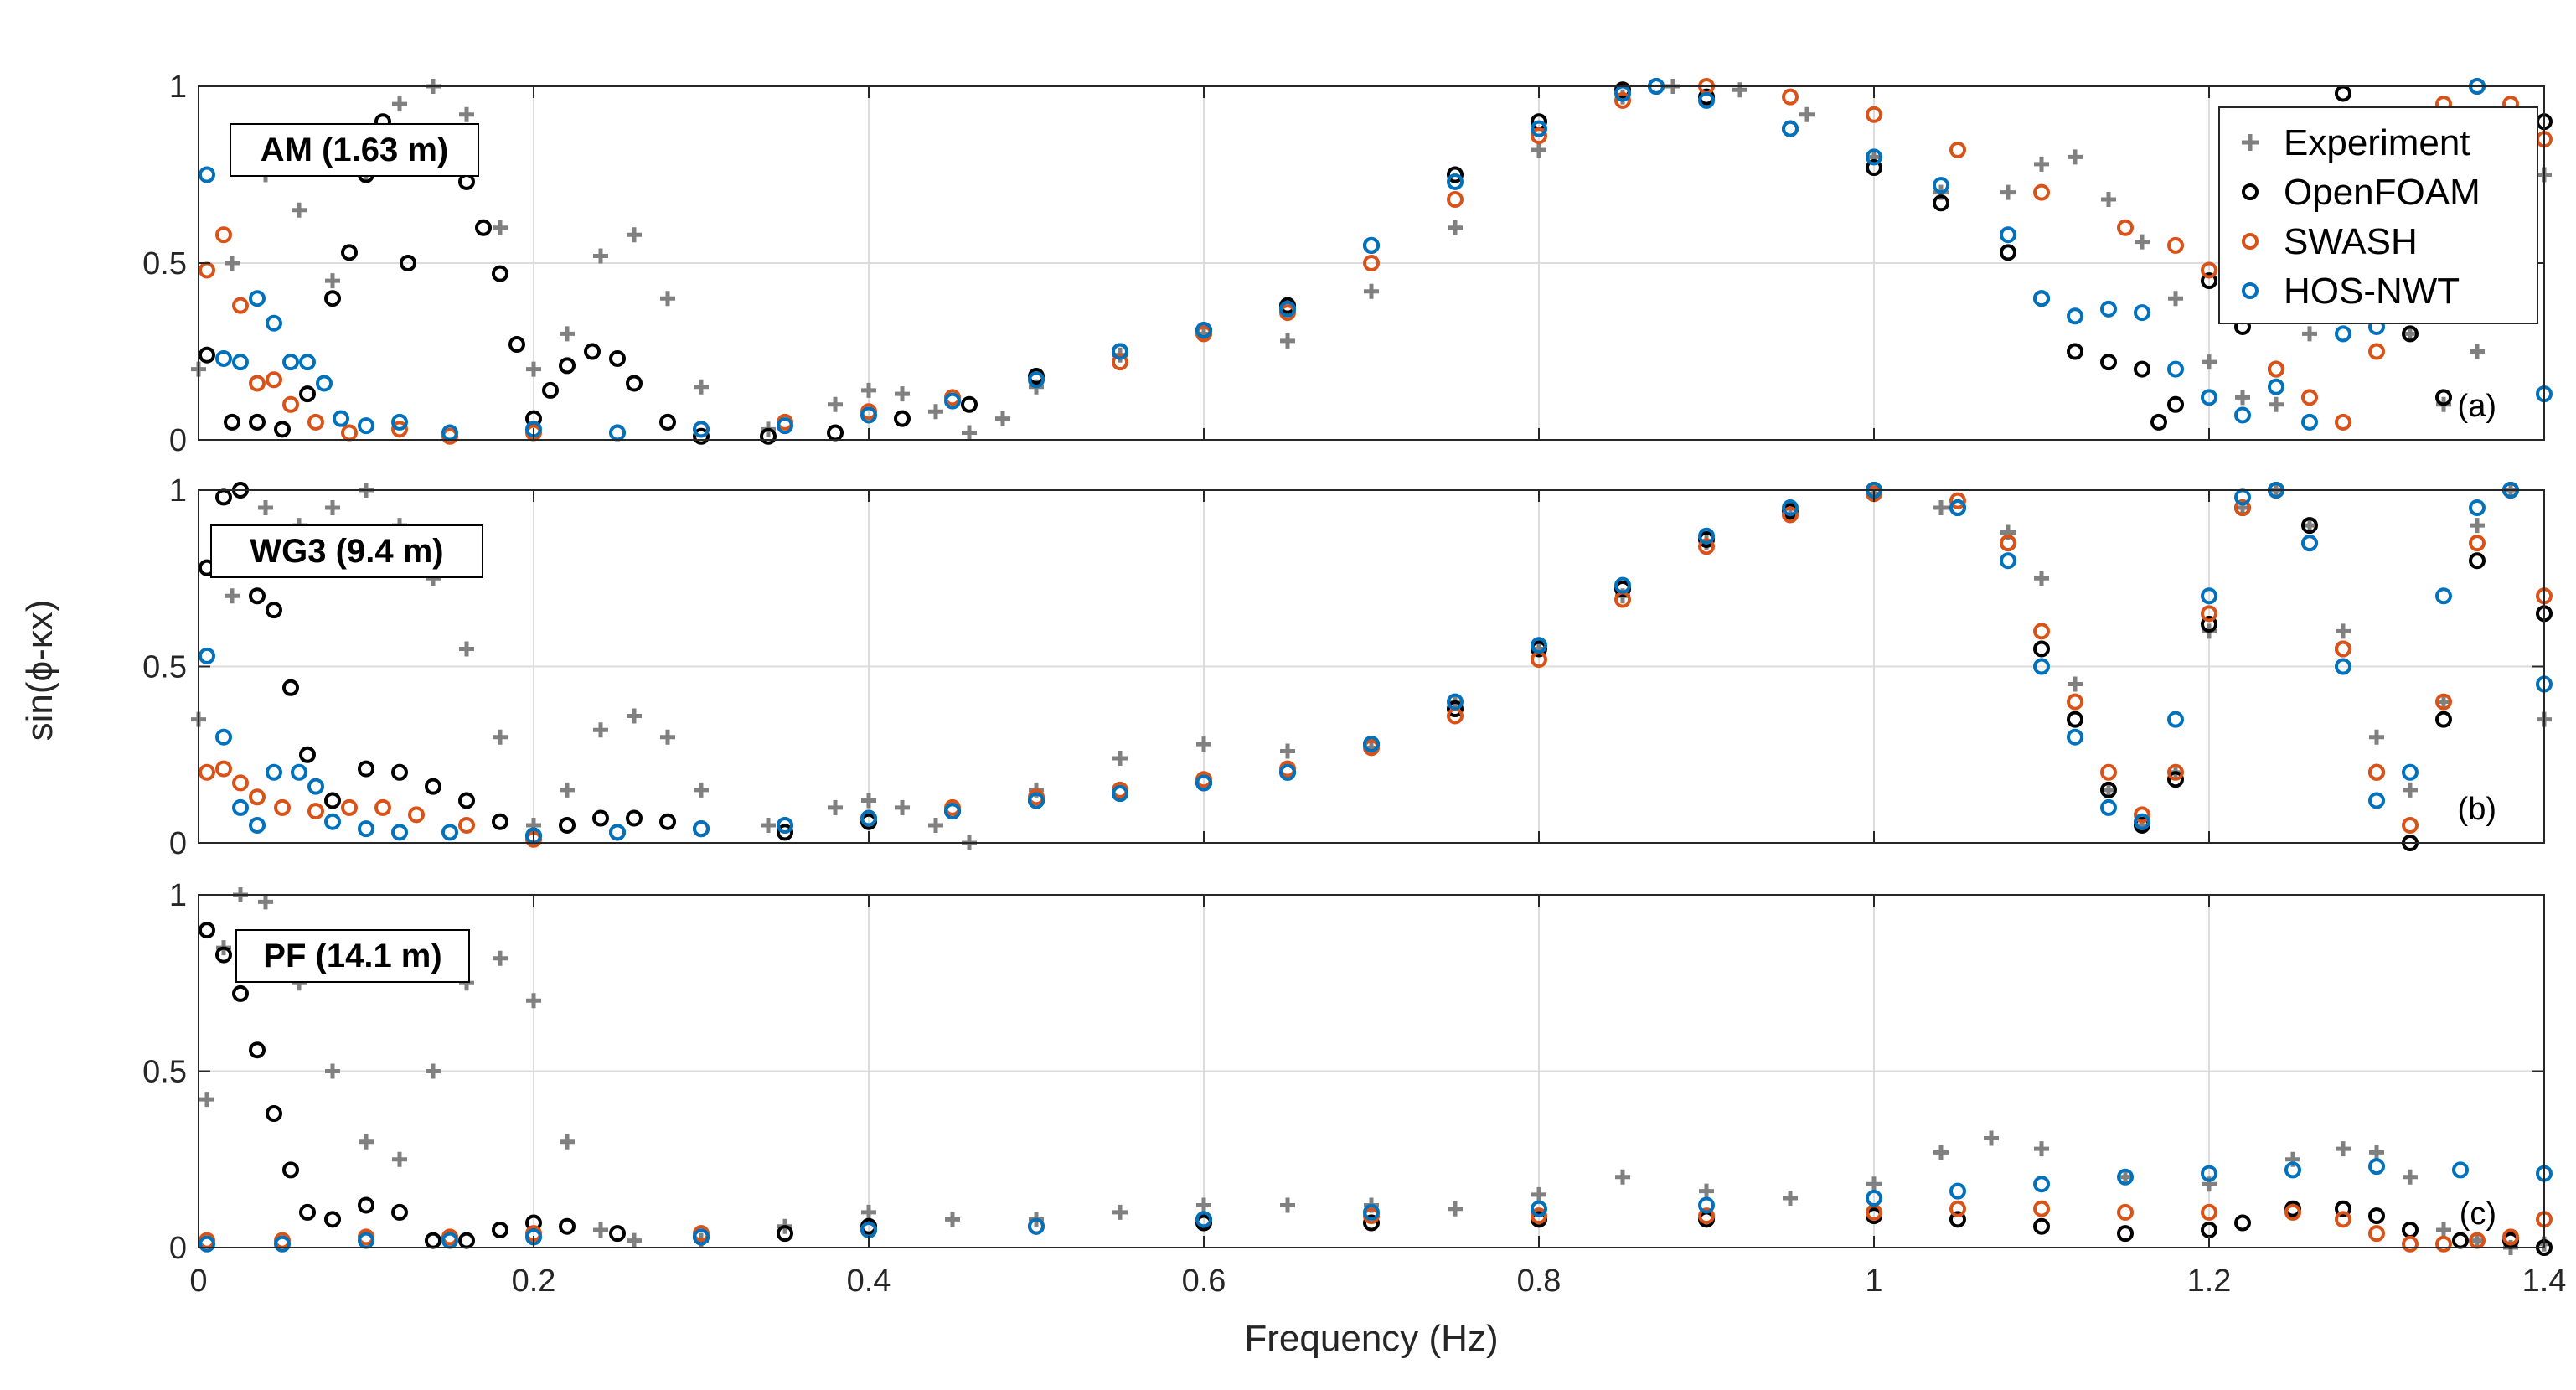 This screenshot has width=2576, height=1390. What do you see at coordinates (39, 671) in the screenshot?
I see `y-axis-label: sin(ϕ-κx)` at bounding box center [39, 671].